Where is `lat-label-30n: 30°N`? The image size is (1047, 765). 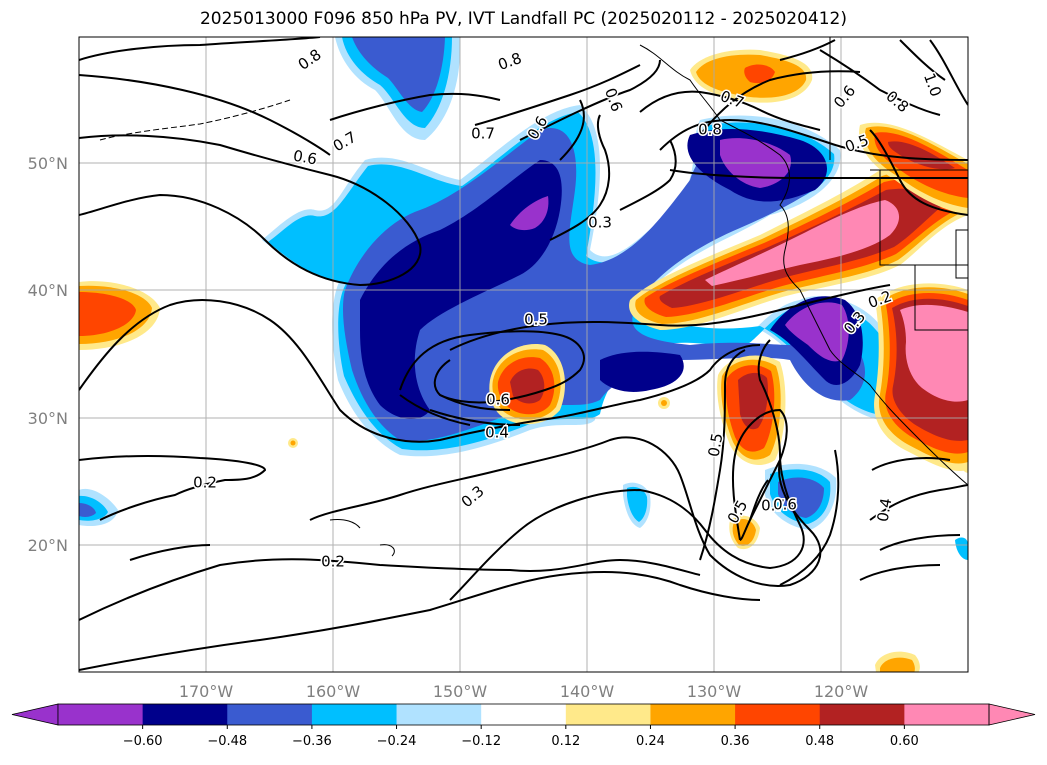 lat-label-30n: 30°N is located at coordinates (48, 418).